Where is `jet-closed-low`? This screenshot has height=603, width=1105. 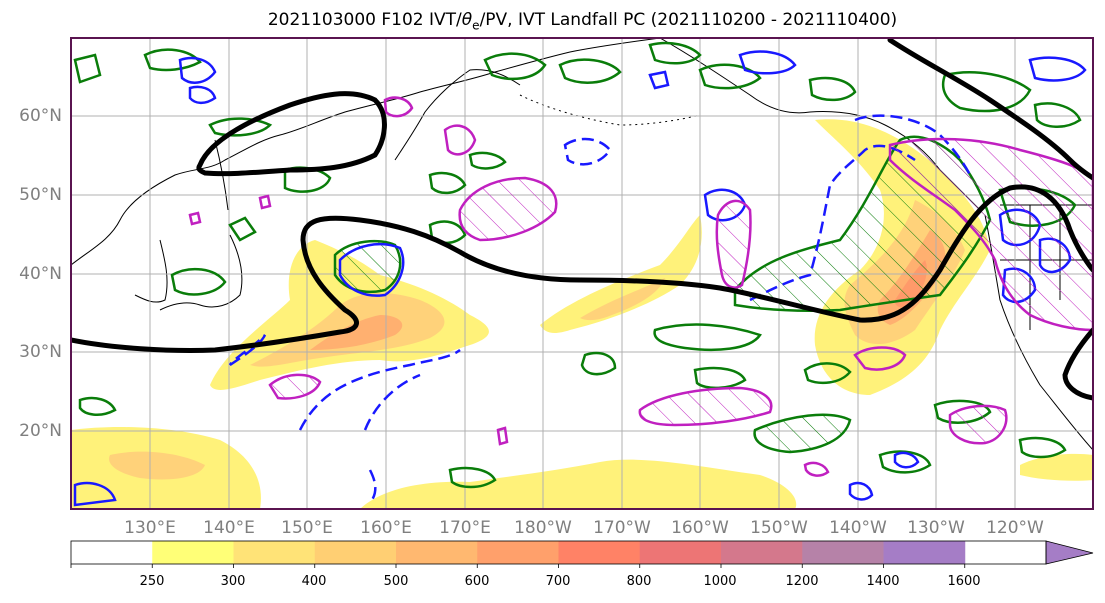 jet-closed-low is located at coordinates (291, 134).